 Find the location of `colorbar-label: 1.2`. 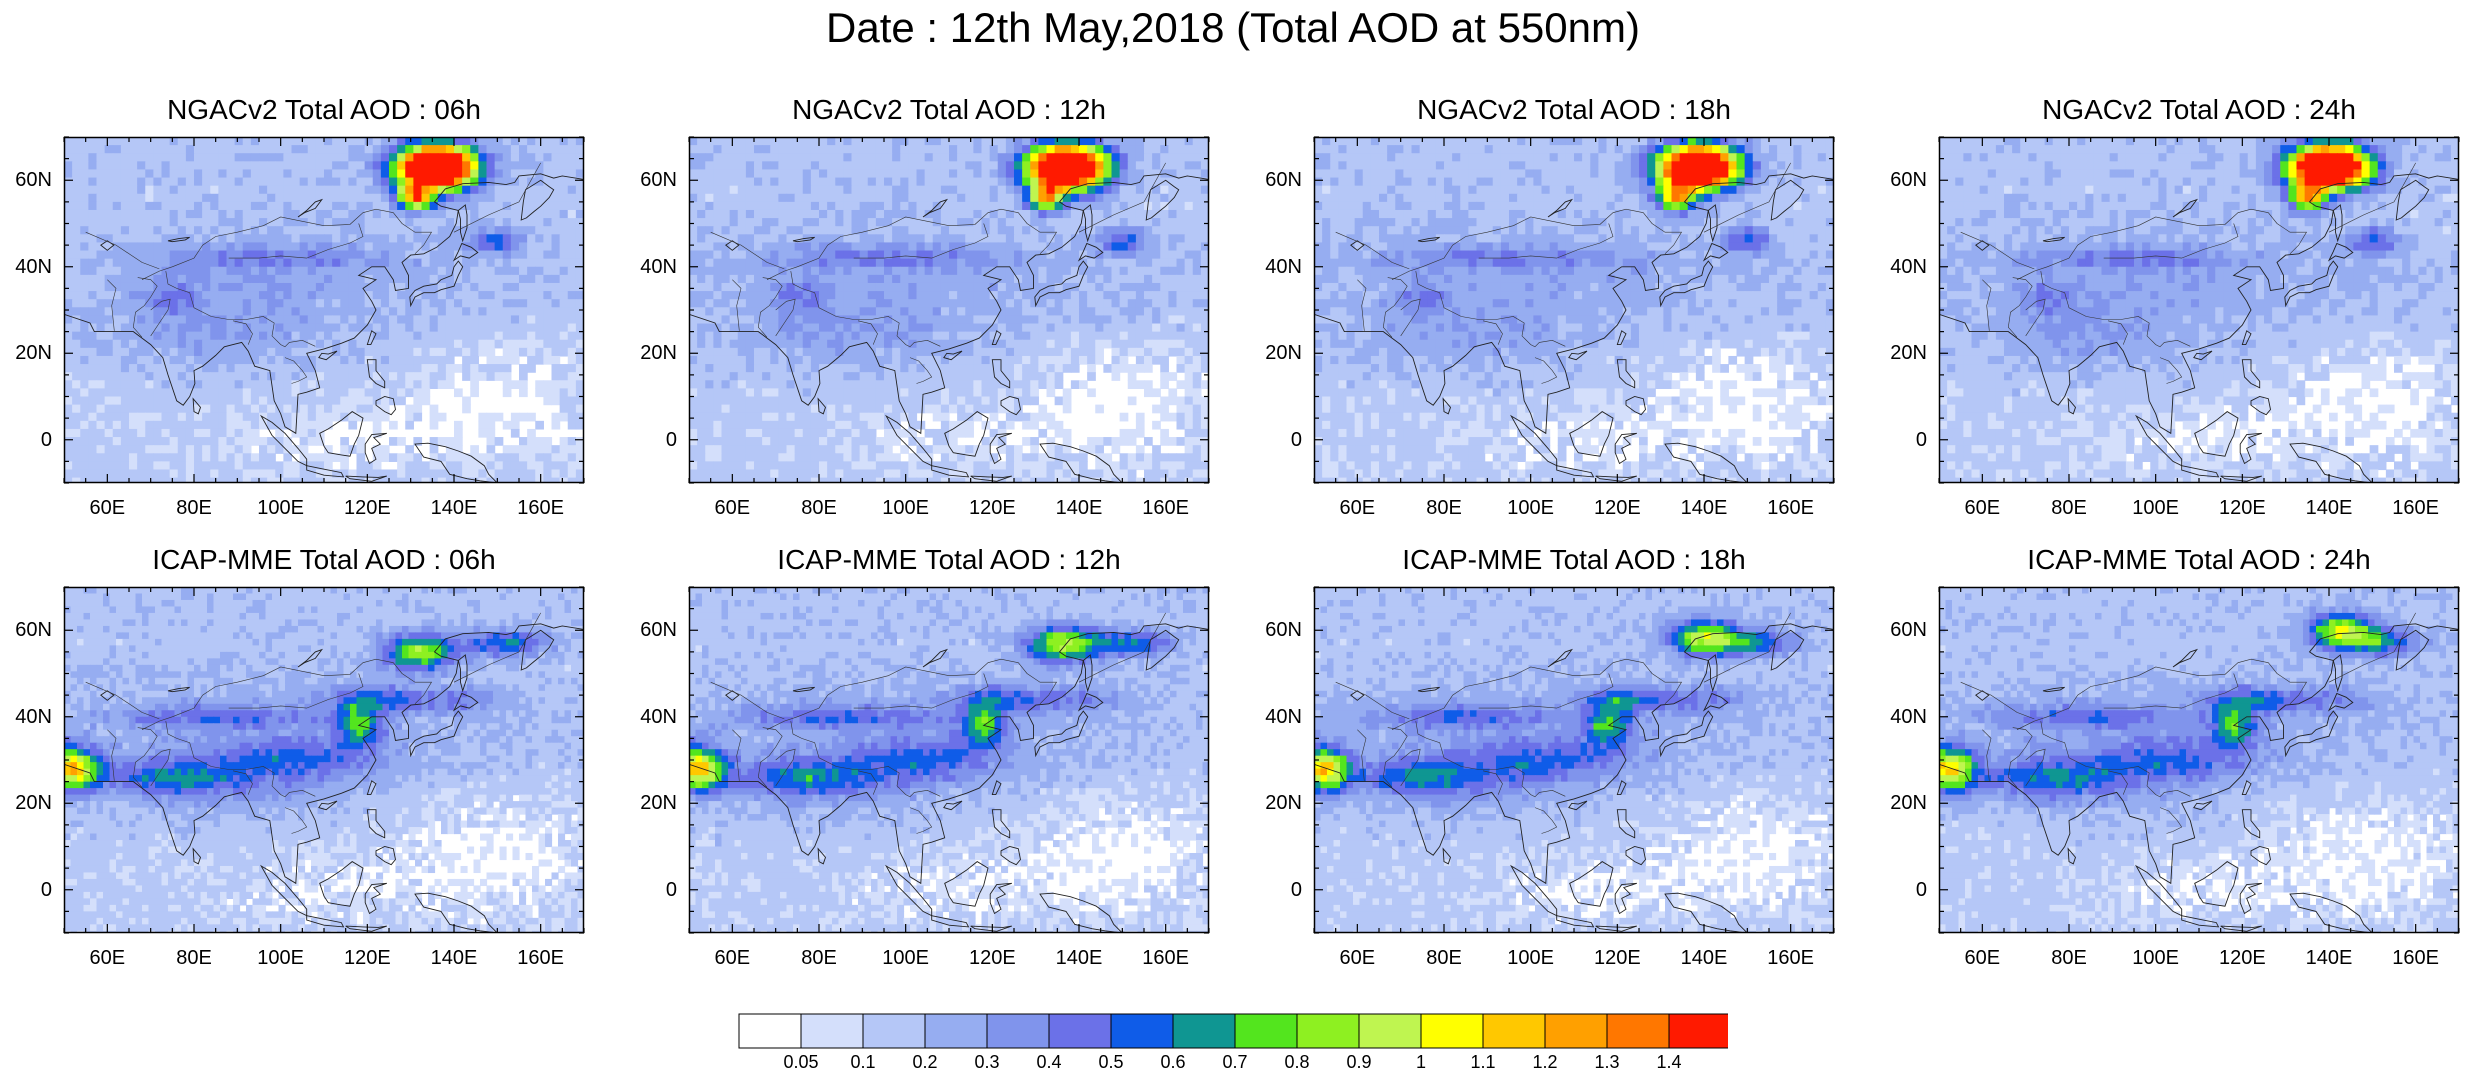

colorbar-label: 1.2 is located at coordinates (1545, 1062).